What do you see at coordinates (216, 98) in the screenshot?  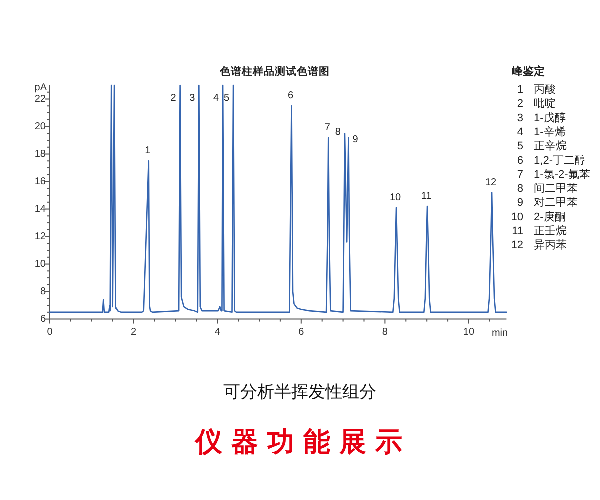 I see `peak-label: 4` at bounding box center [216, 98].